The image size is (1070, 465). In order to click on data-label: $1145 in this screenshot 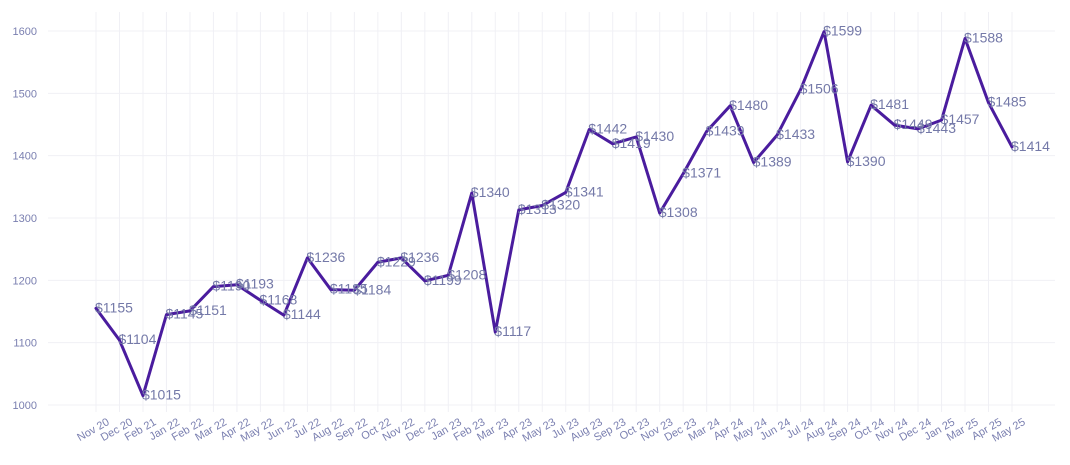, I will do `click(184, 314)`.